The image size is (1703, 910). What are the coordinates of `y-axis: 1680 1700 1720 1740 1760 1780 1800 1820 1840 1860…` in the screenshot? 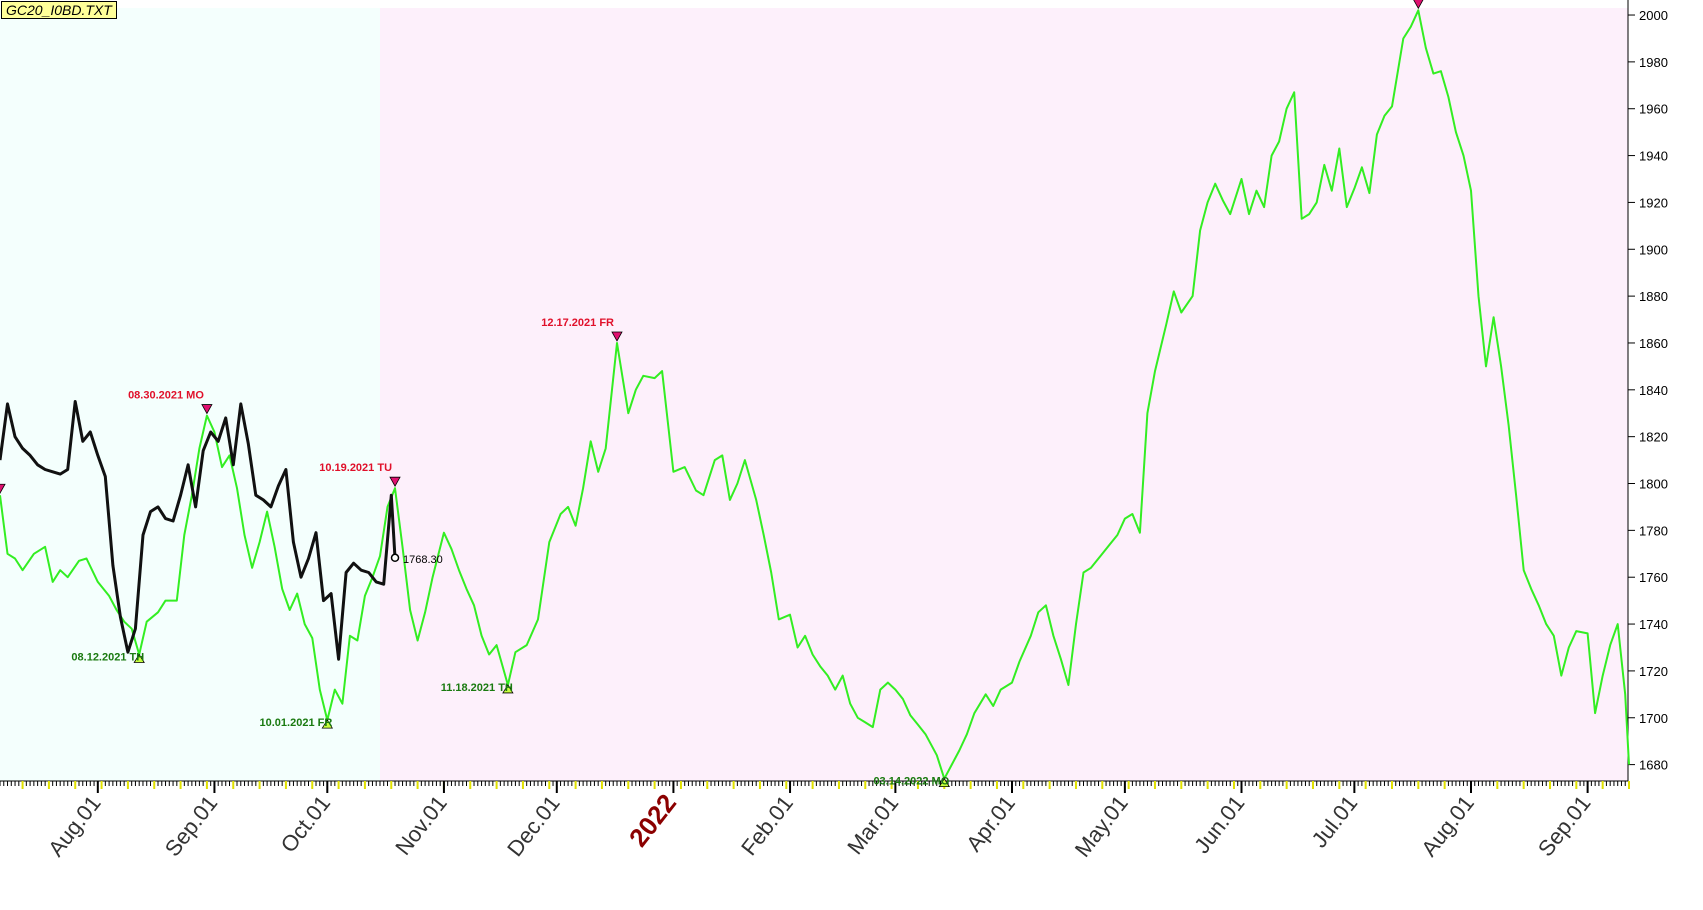 It's located at (1647, 390).